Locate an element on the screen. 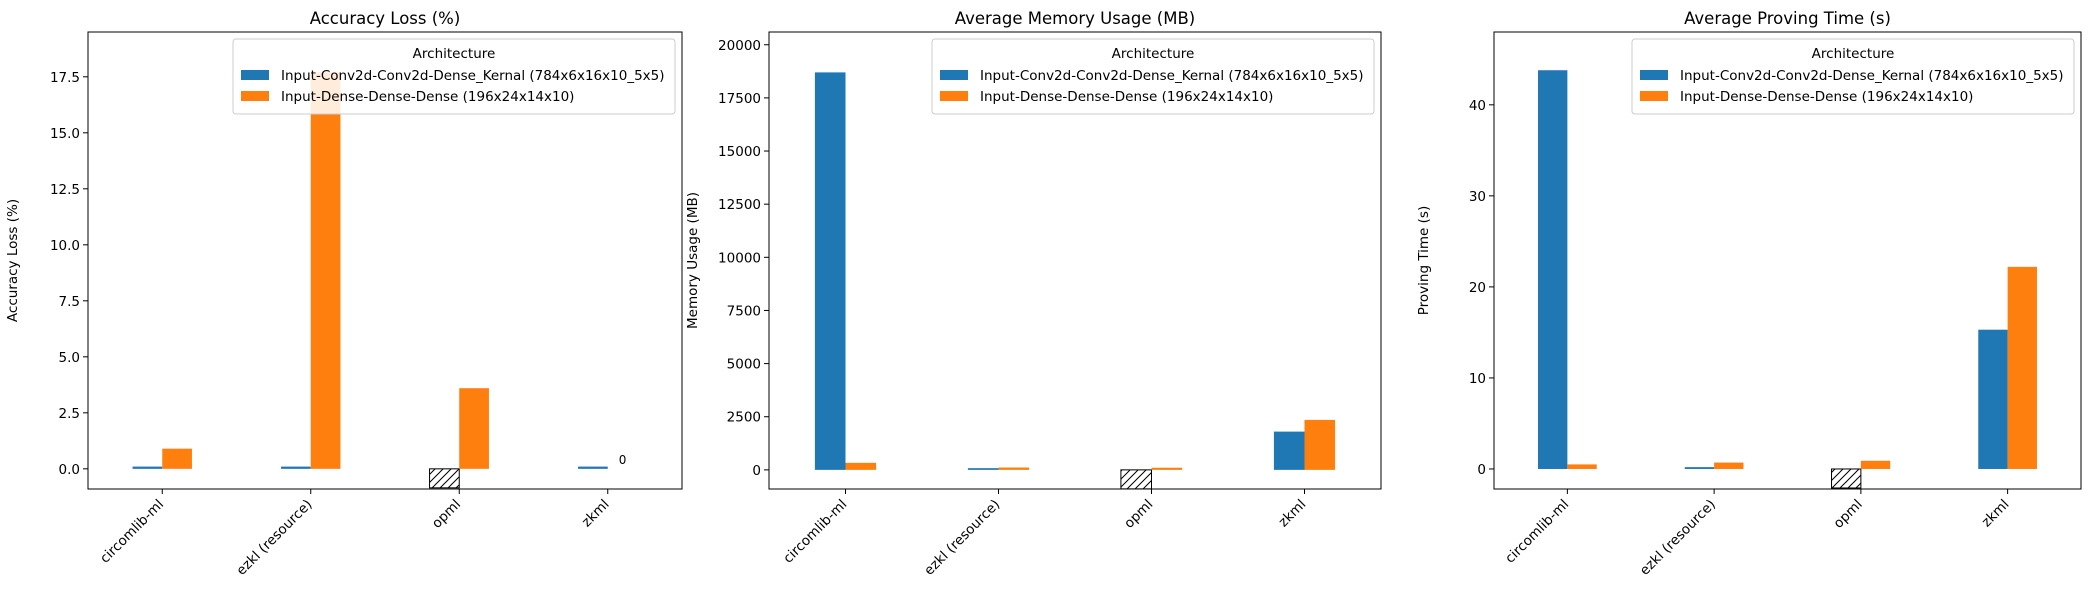  y-tick-label: 17500 is located at coordinates (739, 99).